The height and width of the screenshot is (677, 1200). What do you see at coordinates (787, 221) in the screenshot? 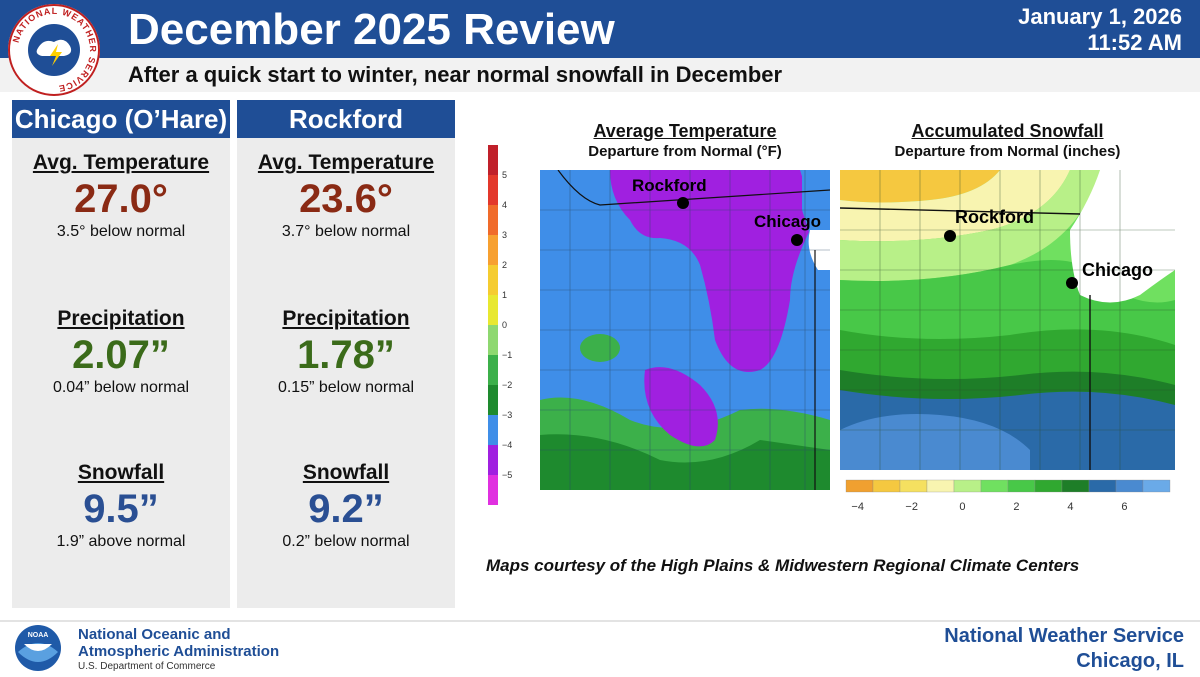
I see `chicago-label: Chicago` at bounding box center [787, 221].